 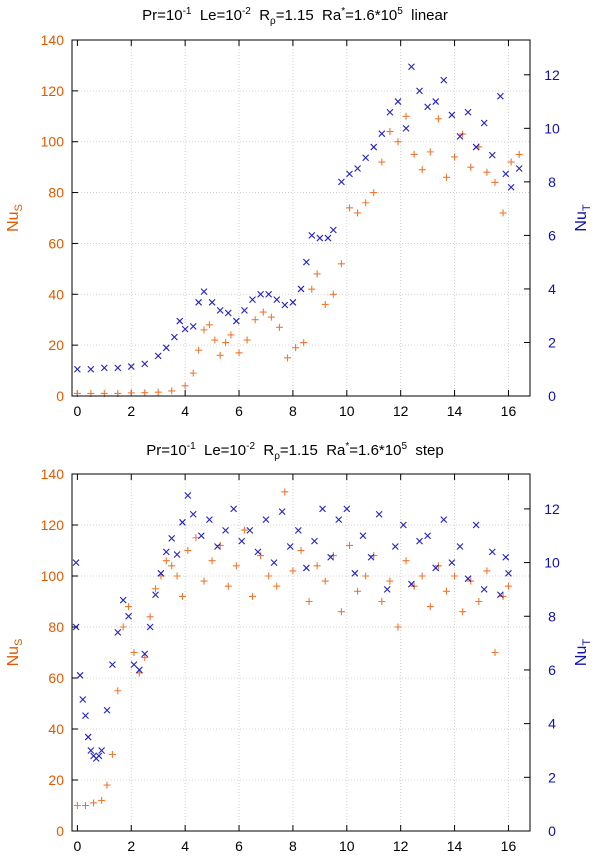 I want to click on chart-title: Pr=10-1 Le=10-2 Rρ=1.15 Ra*=1.6*105 step, so click(x=294, y=451).